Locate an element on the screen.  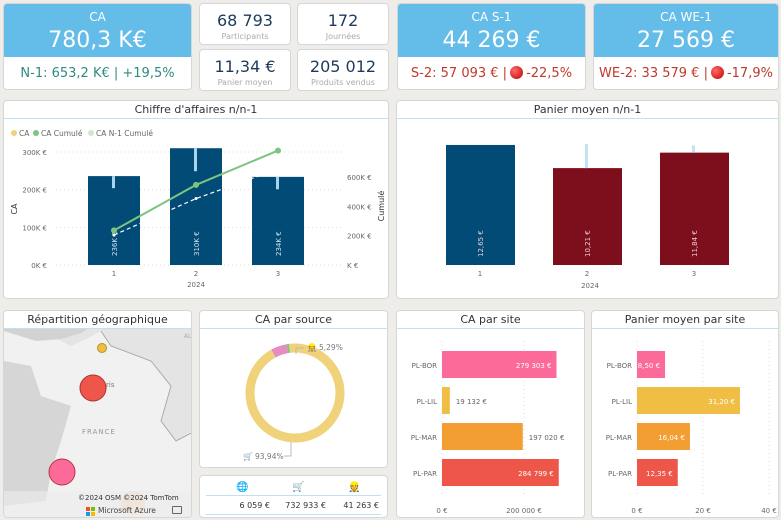
stat-participants: 68 793 Participants is located at coordinates (245, 24).